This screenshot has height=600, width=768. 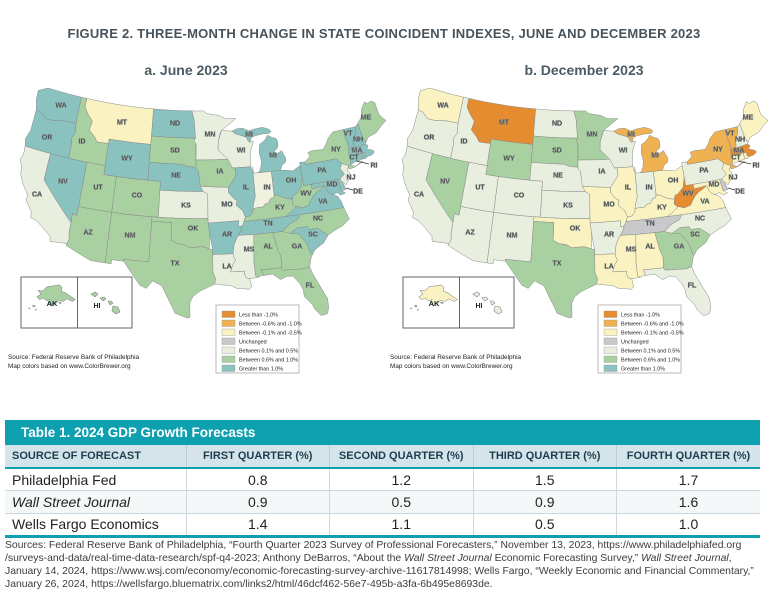 I want to click on svg-text: MA, so click(x=357, y=150).